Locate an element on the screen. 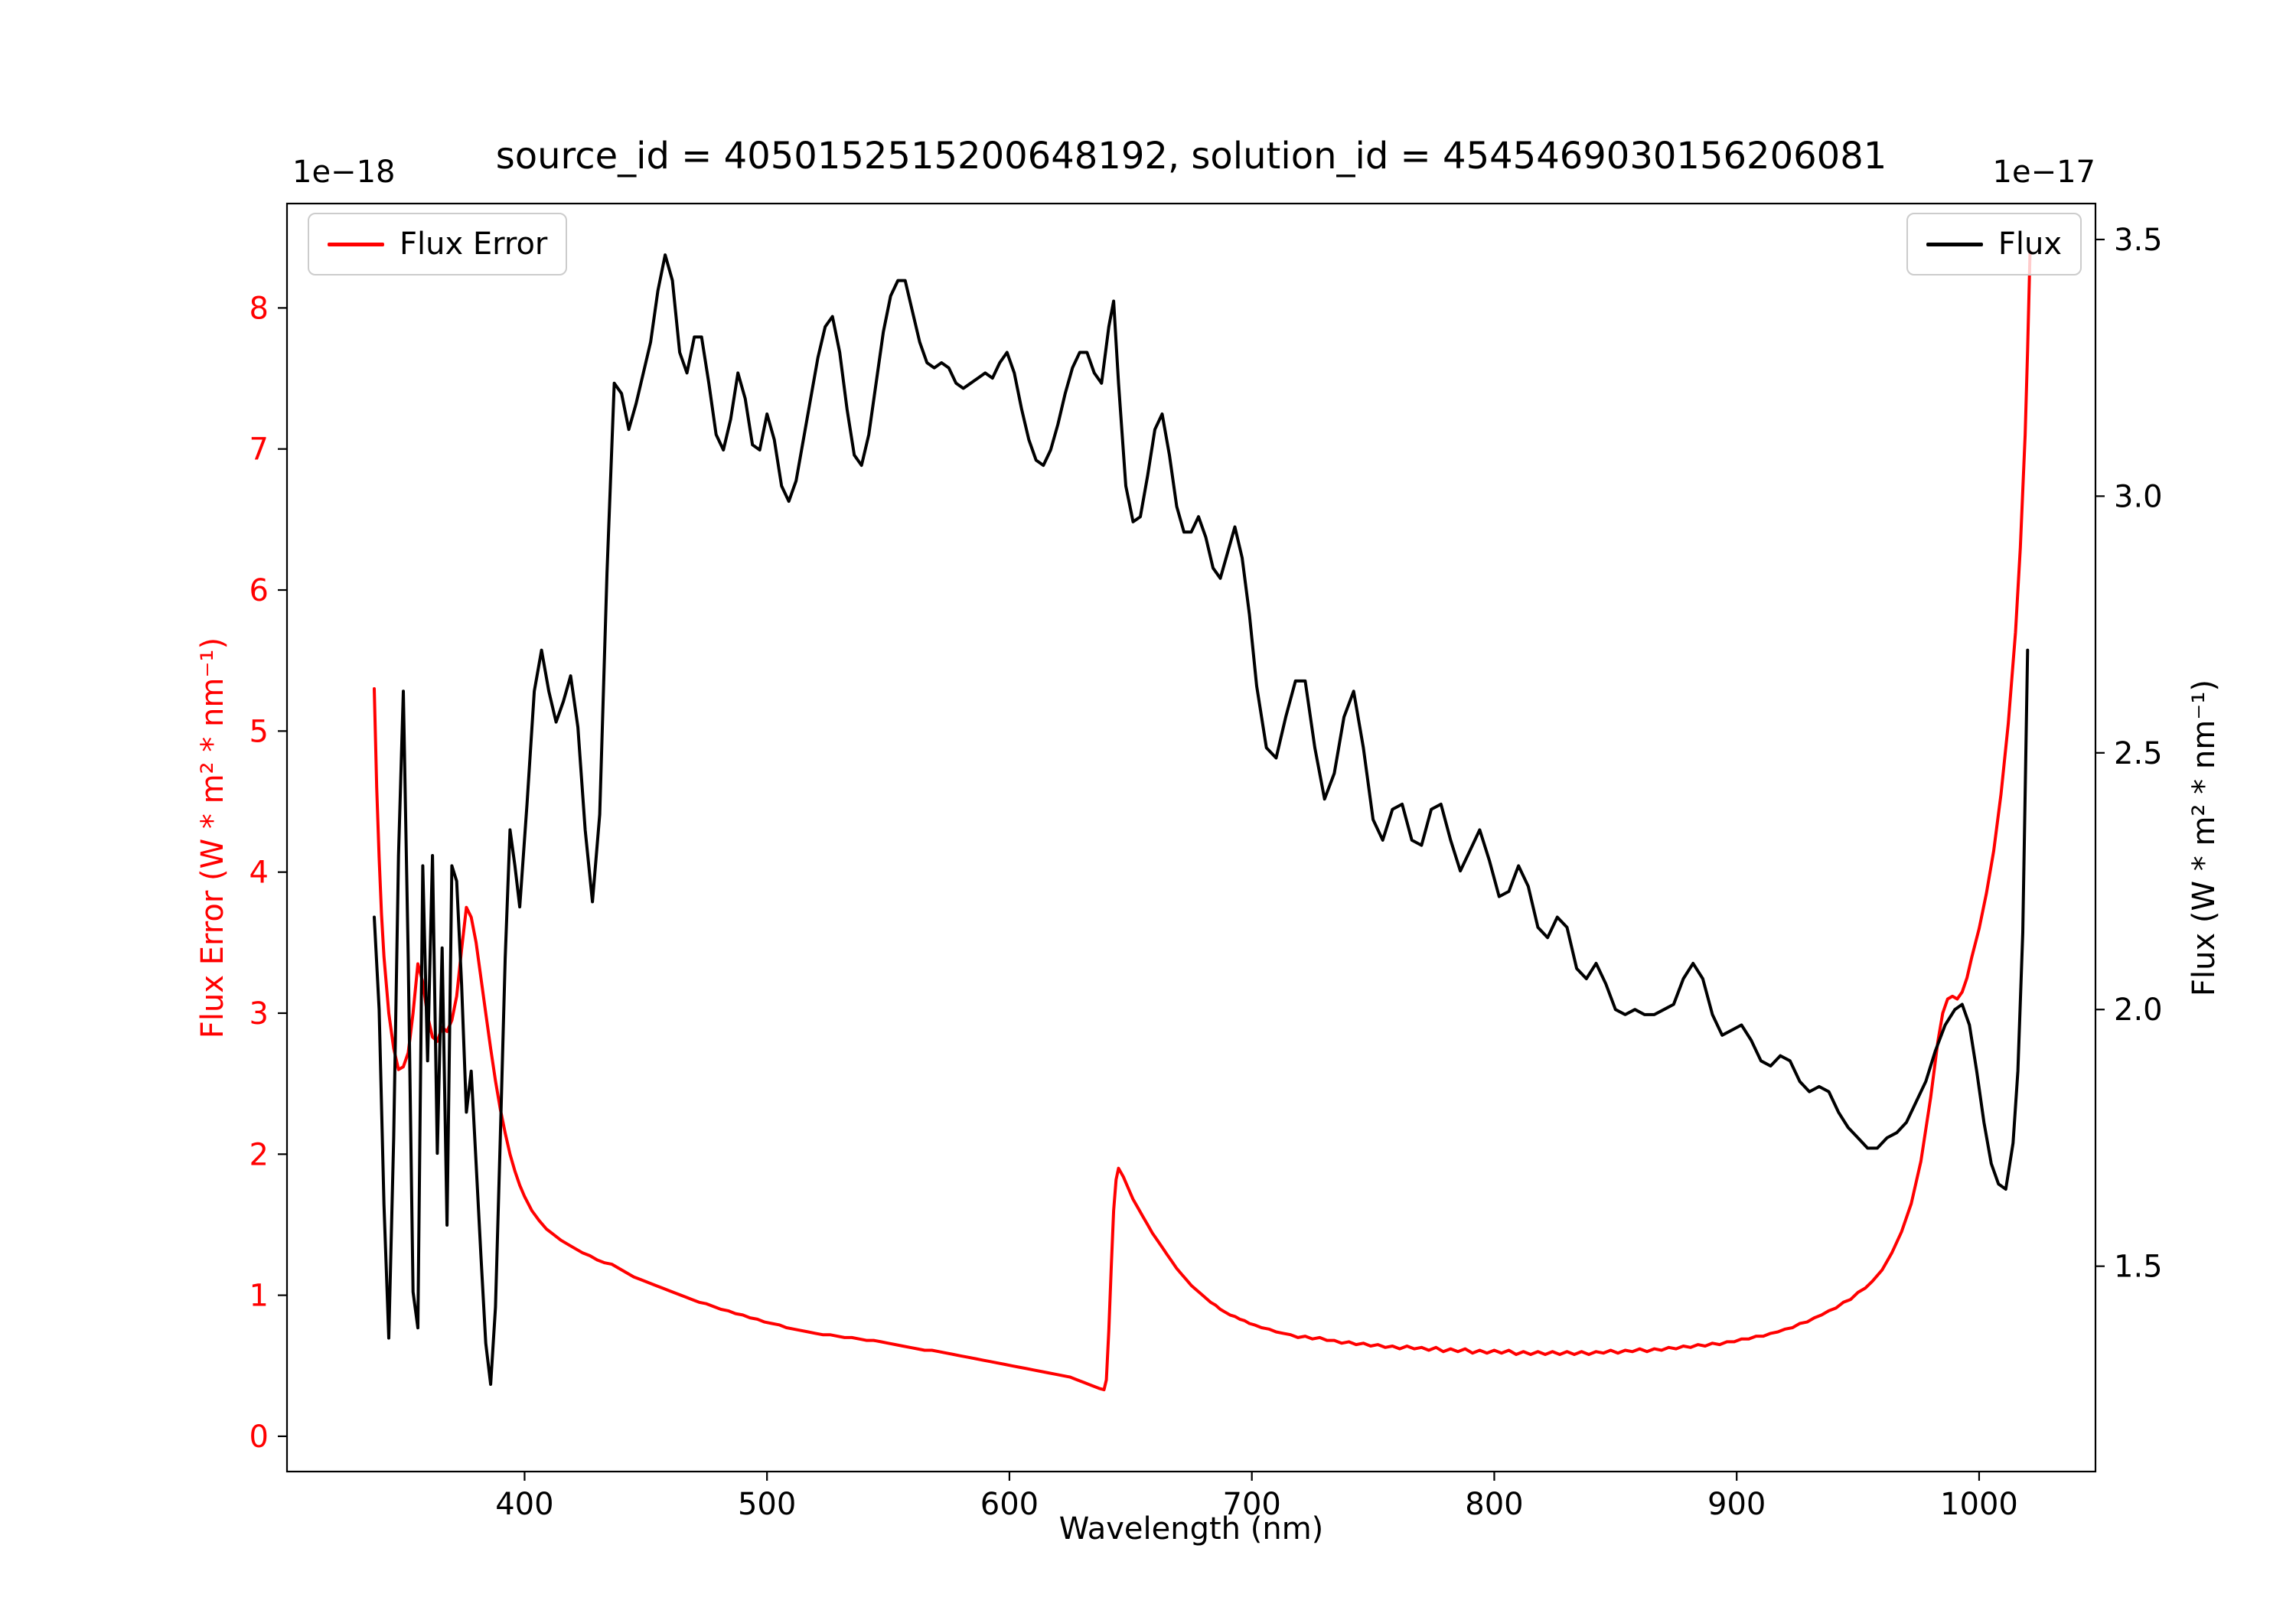  x-tick-label: 500 is located at coordinates (767, 1504).